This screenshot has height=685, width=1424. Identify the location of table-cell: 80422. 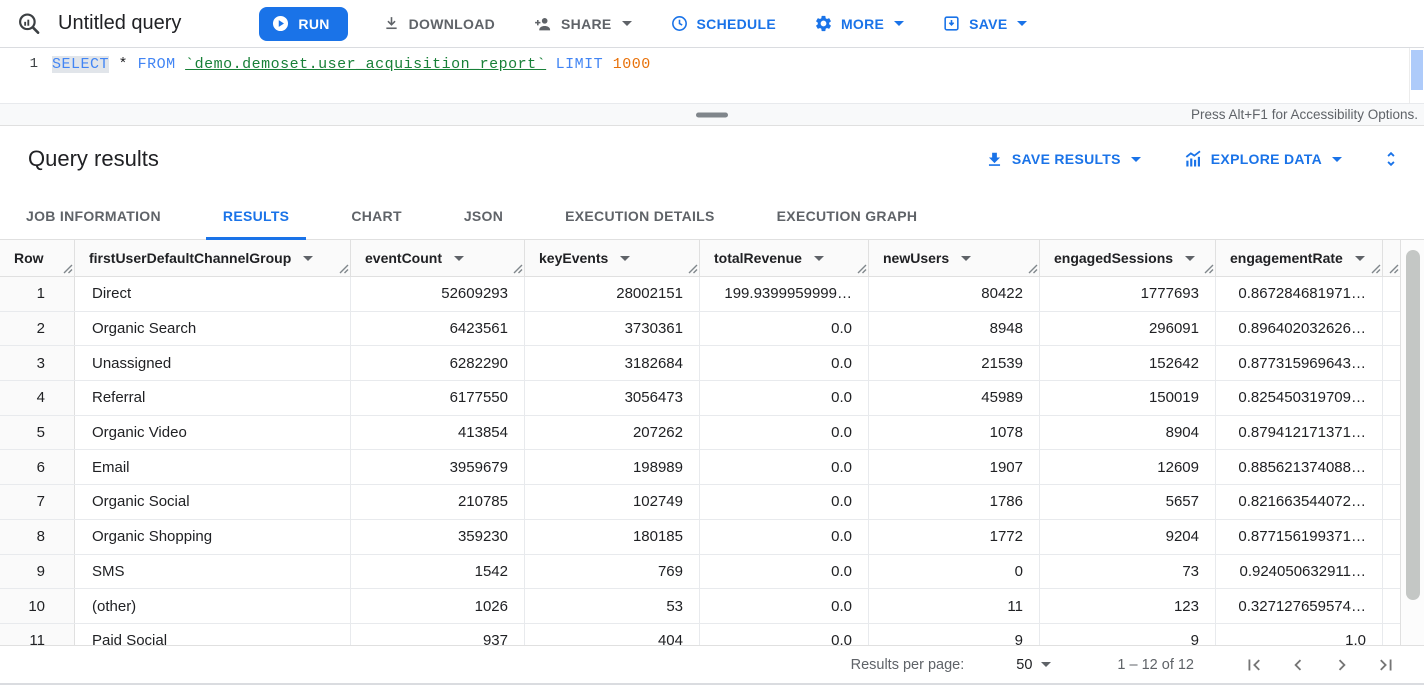
(954, 294).